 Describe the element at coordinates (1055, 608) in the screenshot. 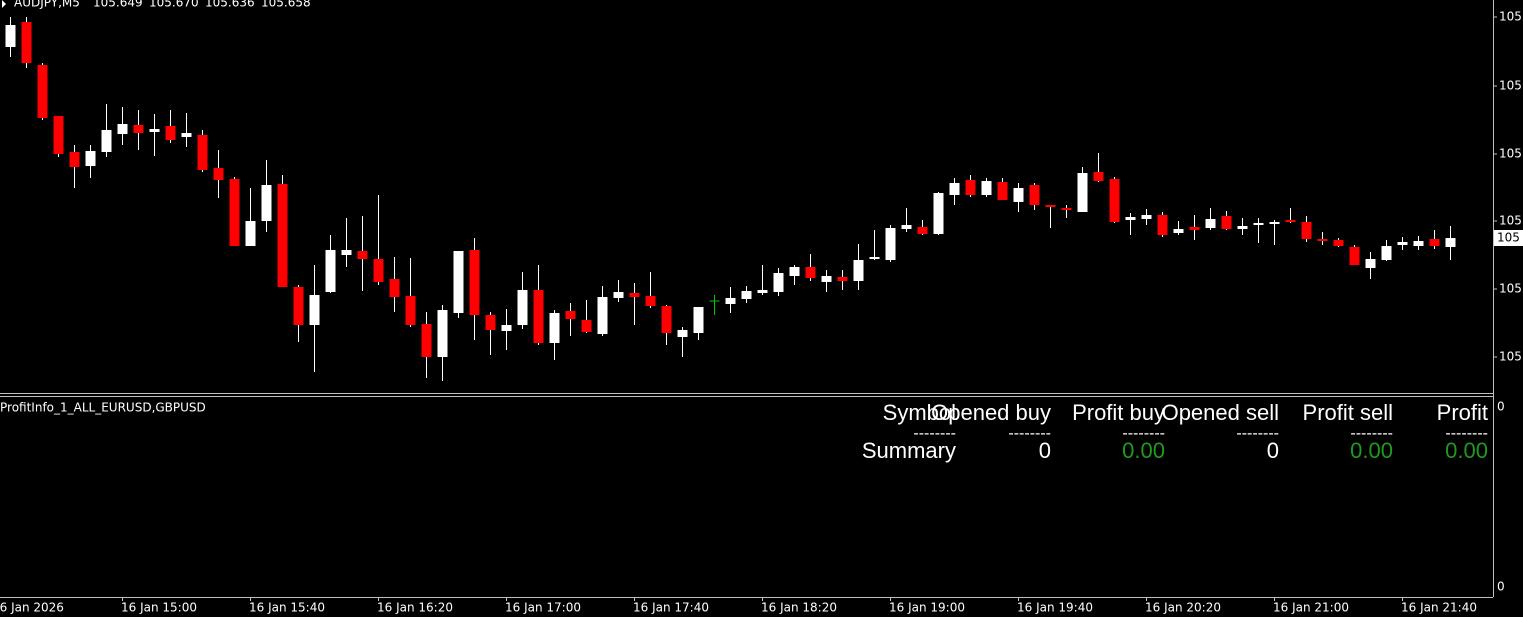

I see `x-tick-label: 16 Jan 19:40` at that location.